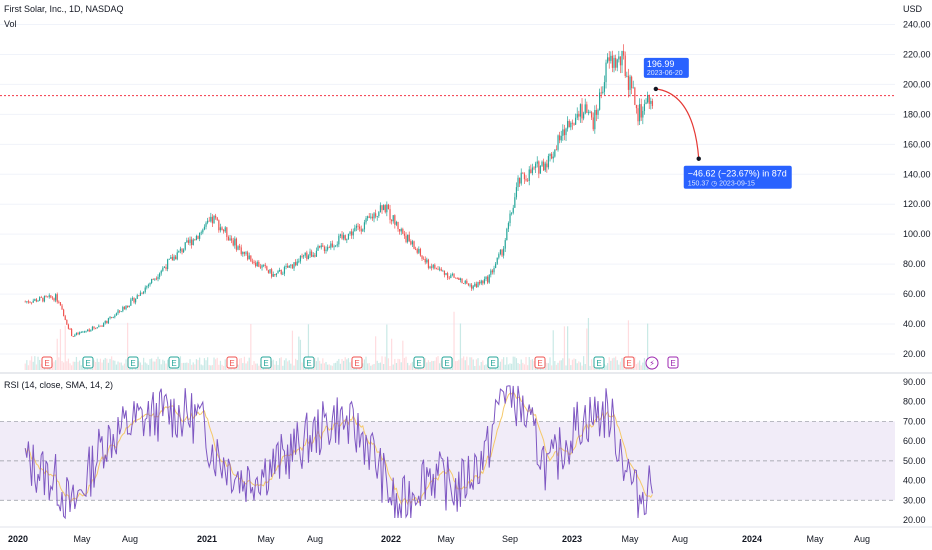 The image size is (932, 550). I want to click on price-tick-label: 200.00, so click(917, 84).